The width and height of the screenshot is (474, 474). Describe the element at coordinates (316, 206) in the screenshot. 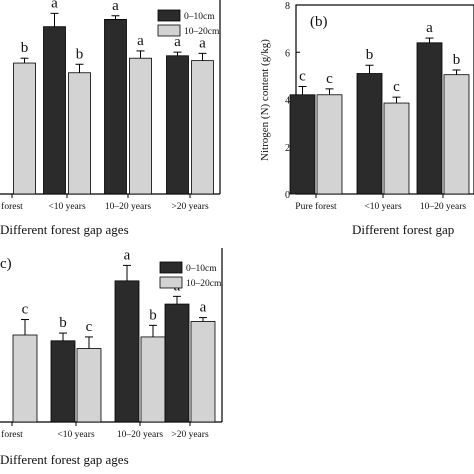

I see `panel-b-x-tick-label-0: Pure forest` at that location.